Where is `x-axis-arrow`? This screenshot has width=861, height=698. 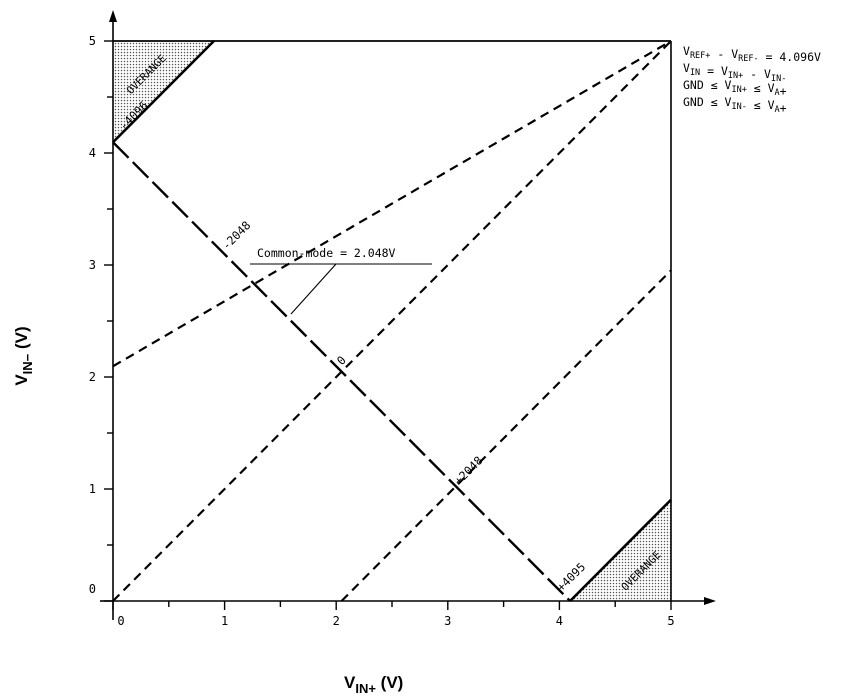
x-axis-arrow is located at coordinates (710, 601).